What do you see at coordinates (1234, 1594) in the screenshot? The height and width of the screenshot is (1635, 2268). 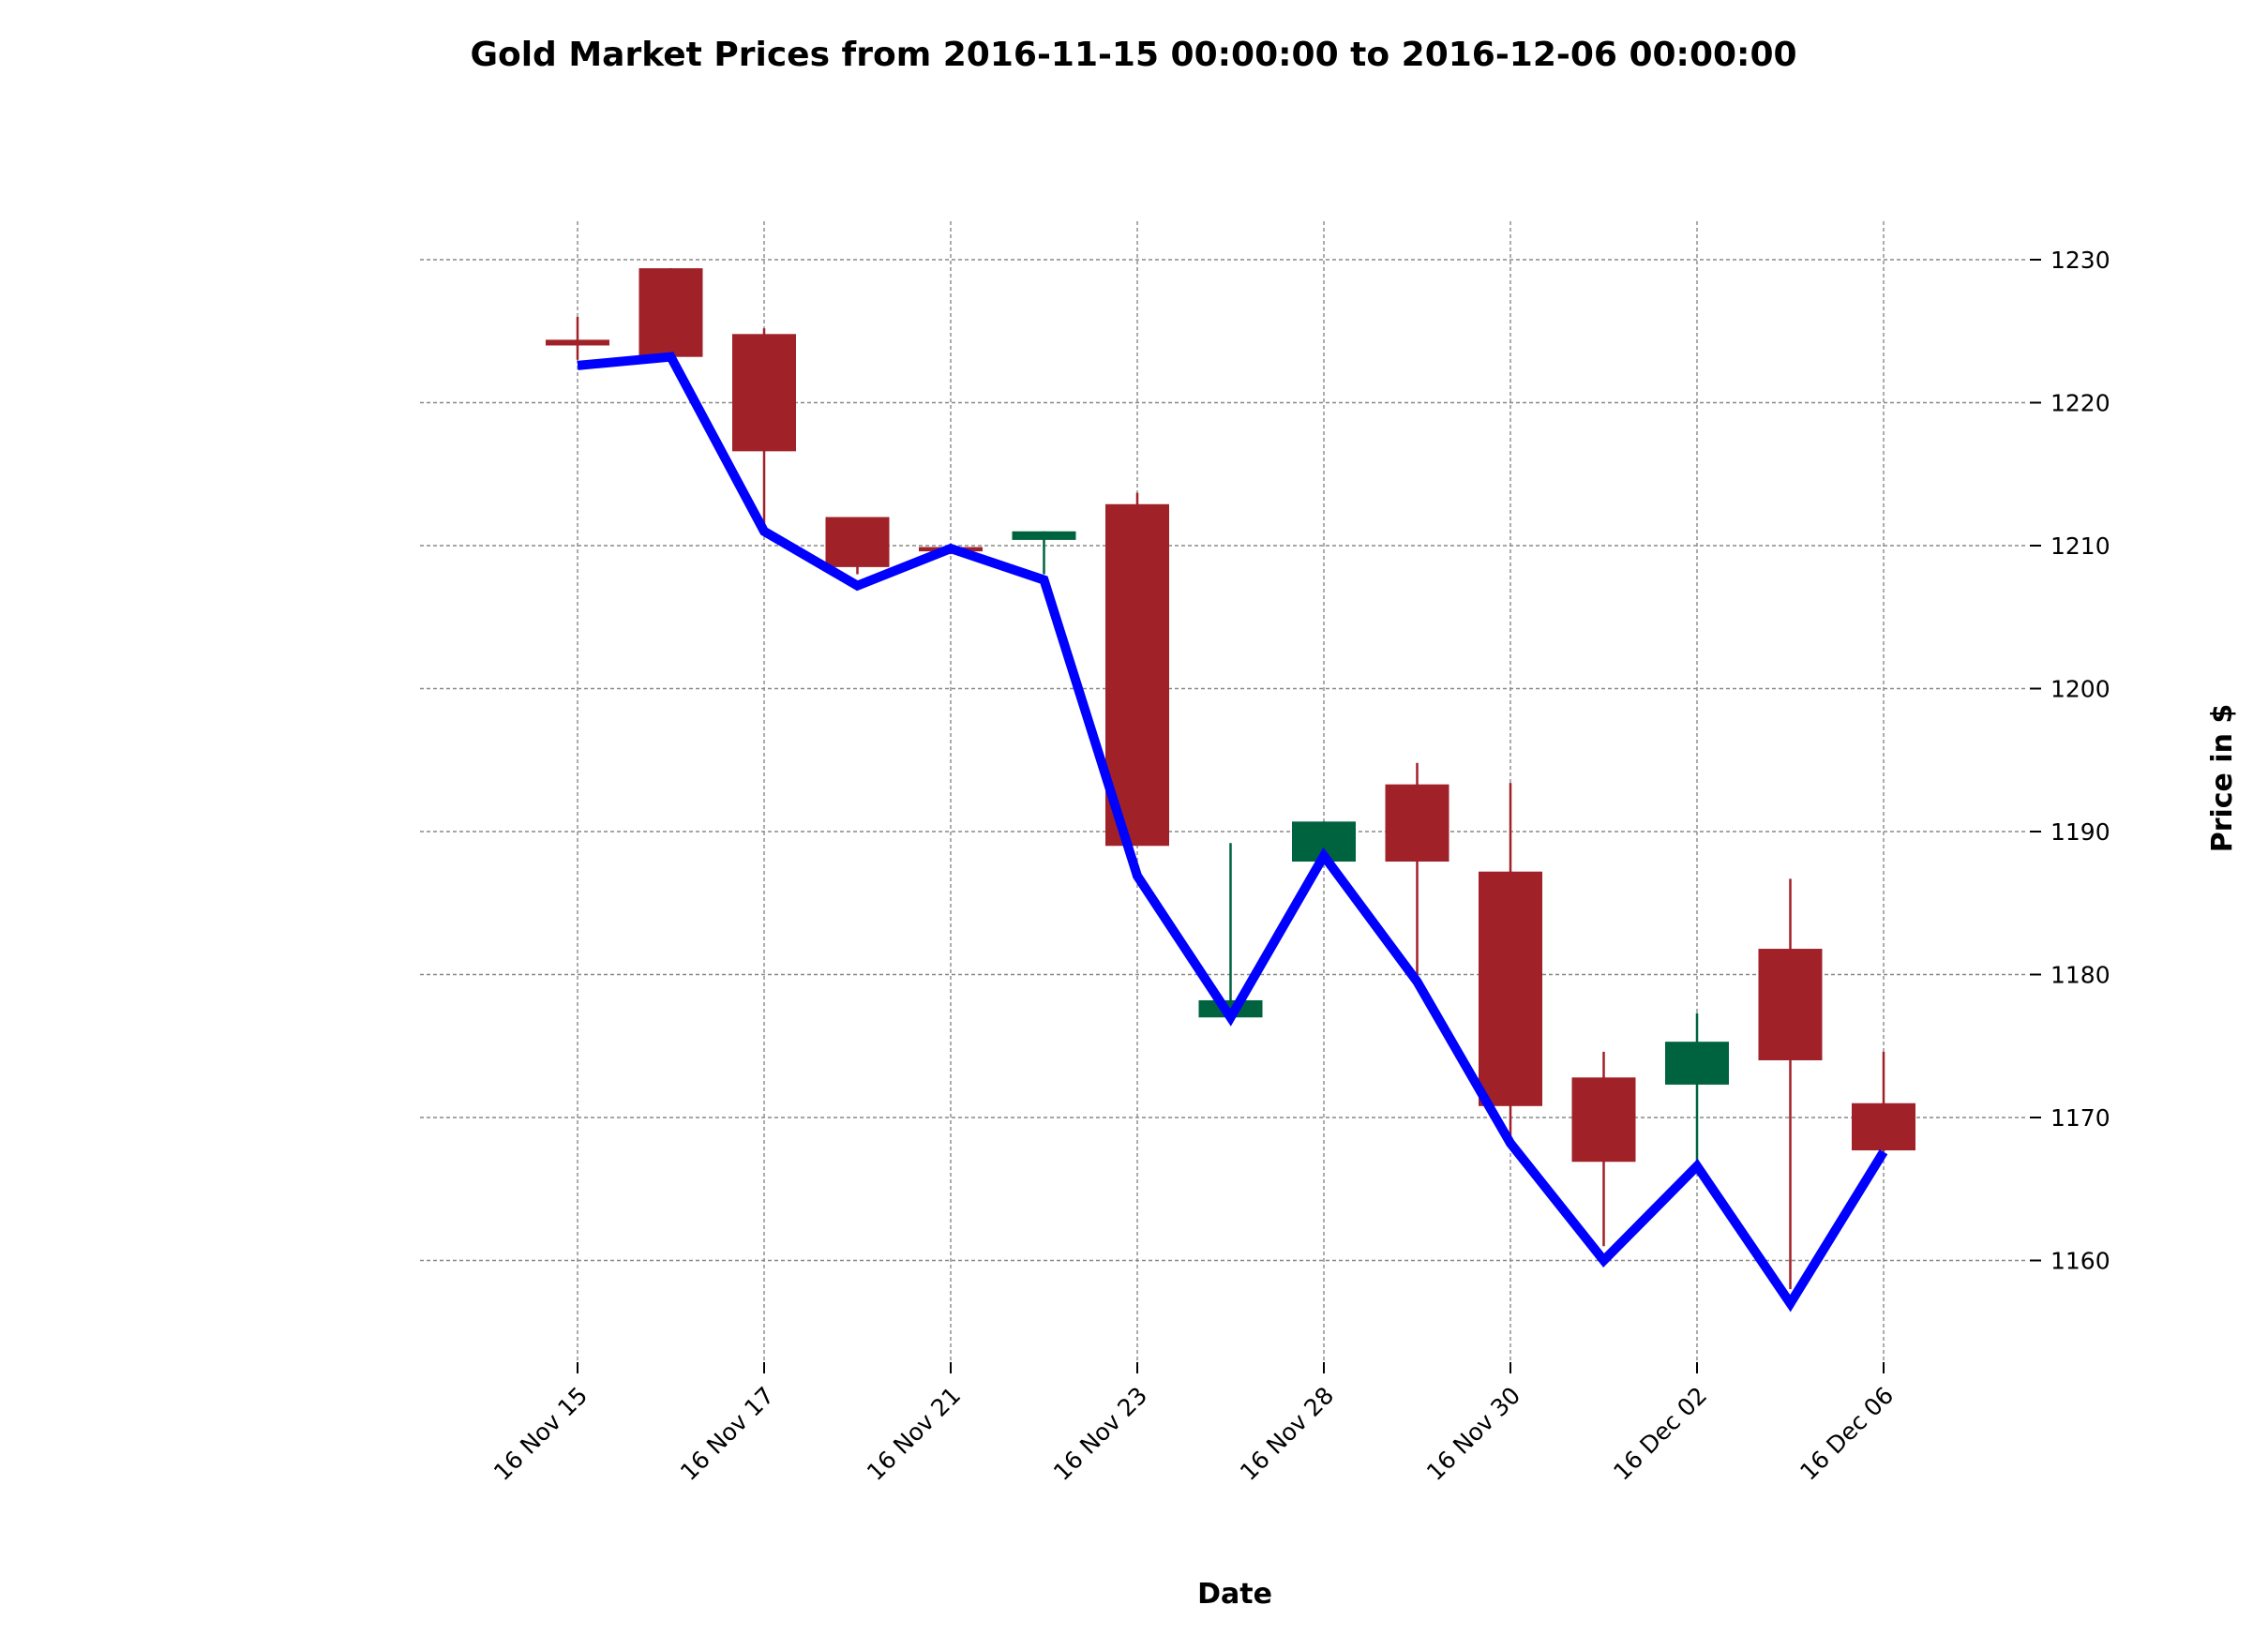 I see `x-axis-label: Date` at bounding box center [1234, 1594].